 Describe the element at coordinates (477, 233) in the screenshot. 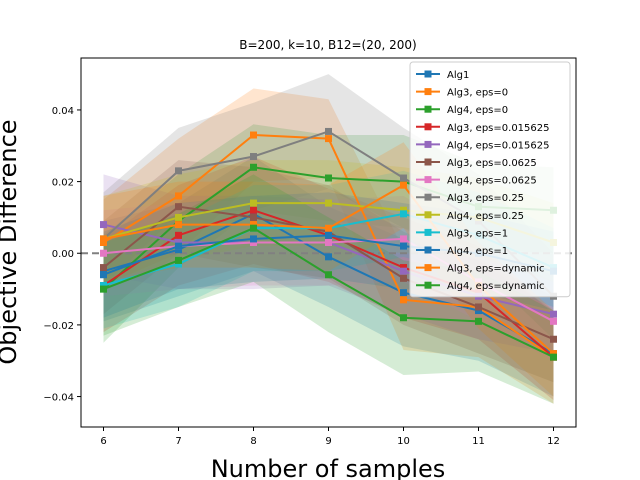

I see `legend-label-9: Alg3, eps=1` at that location.